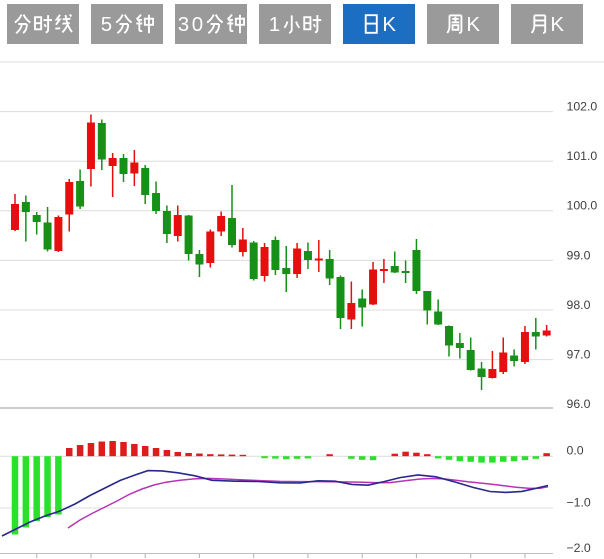 The height and width of the screenshot is (559, 604). I want to click on svg-text: 98.0, so click(579, 305).